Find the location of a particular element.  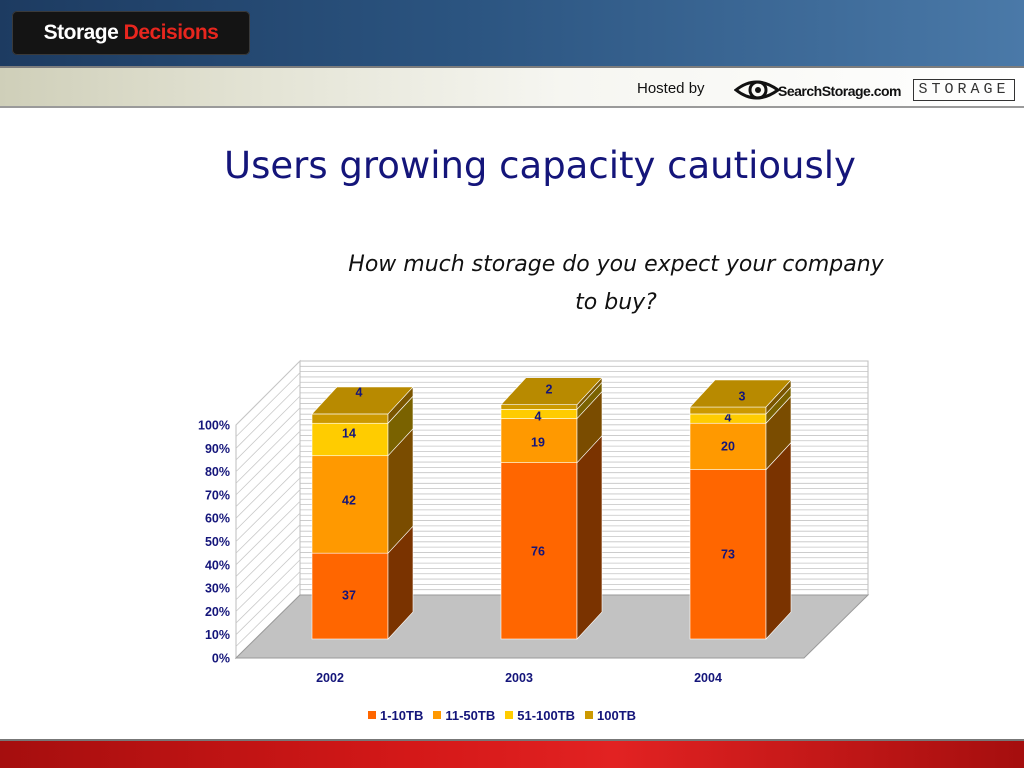

bar-2002-100TB is located at coordinates (350, 418).